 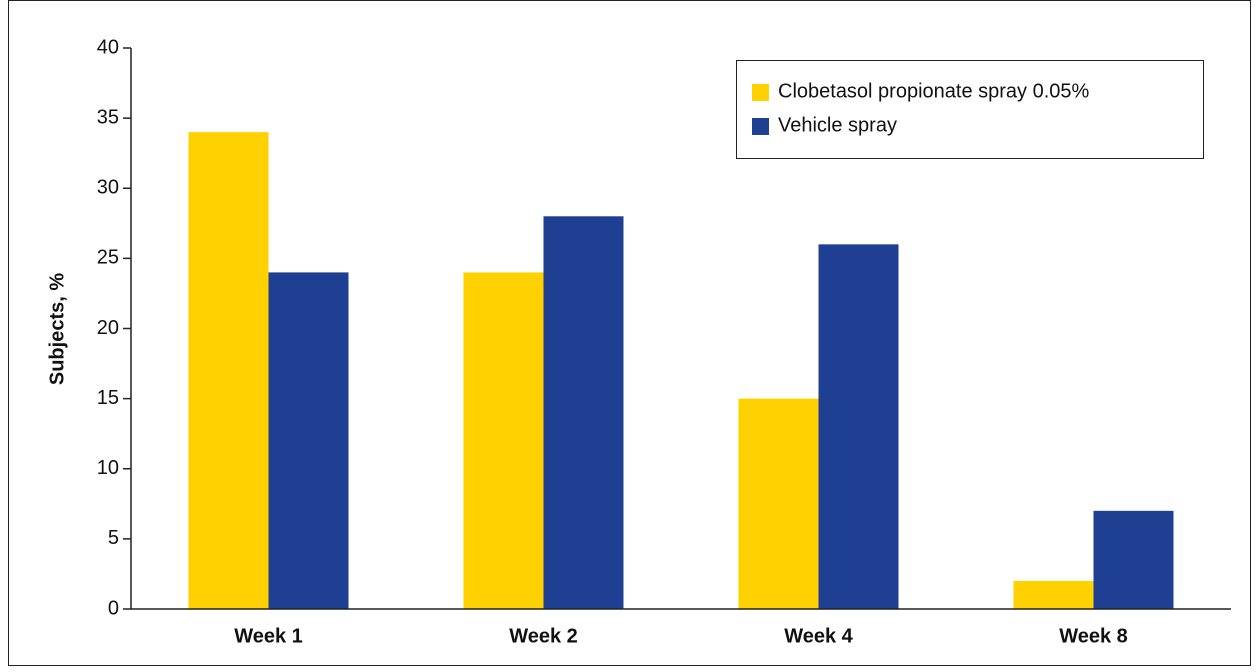 What do you see at coordinates (113, 608) in the screenshot?
I see `y-tick-label: 0` at bounding box center [113, 608].